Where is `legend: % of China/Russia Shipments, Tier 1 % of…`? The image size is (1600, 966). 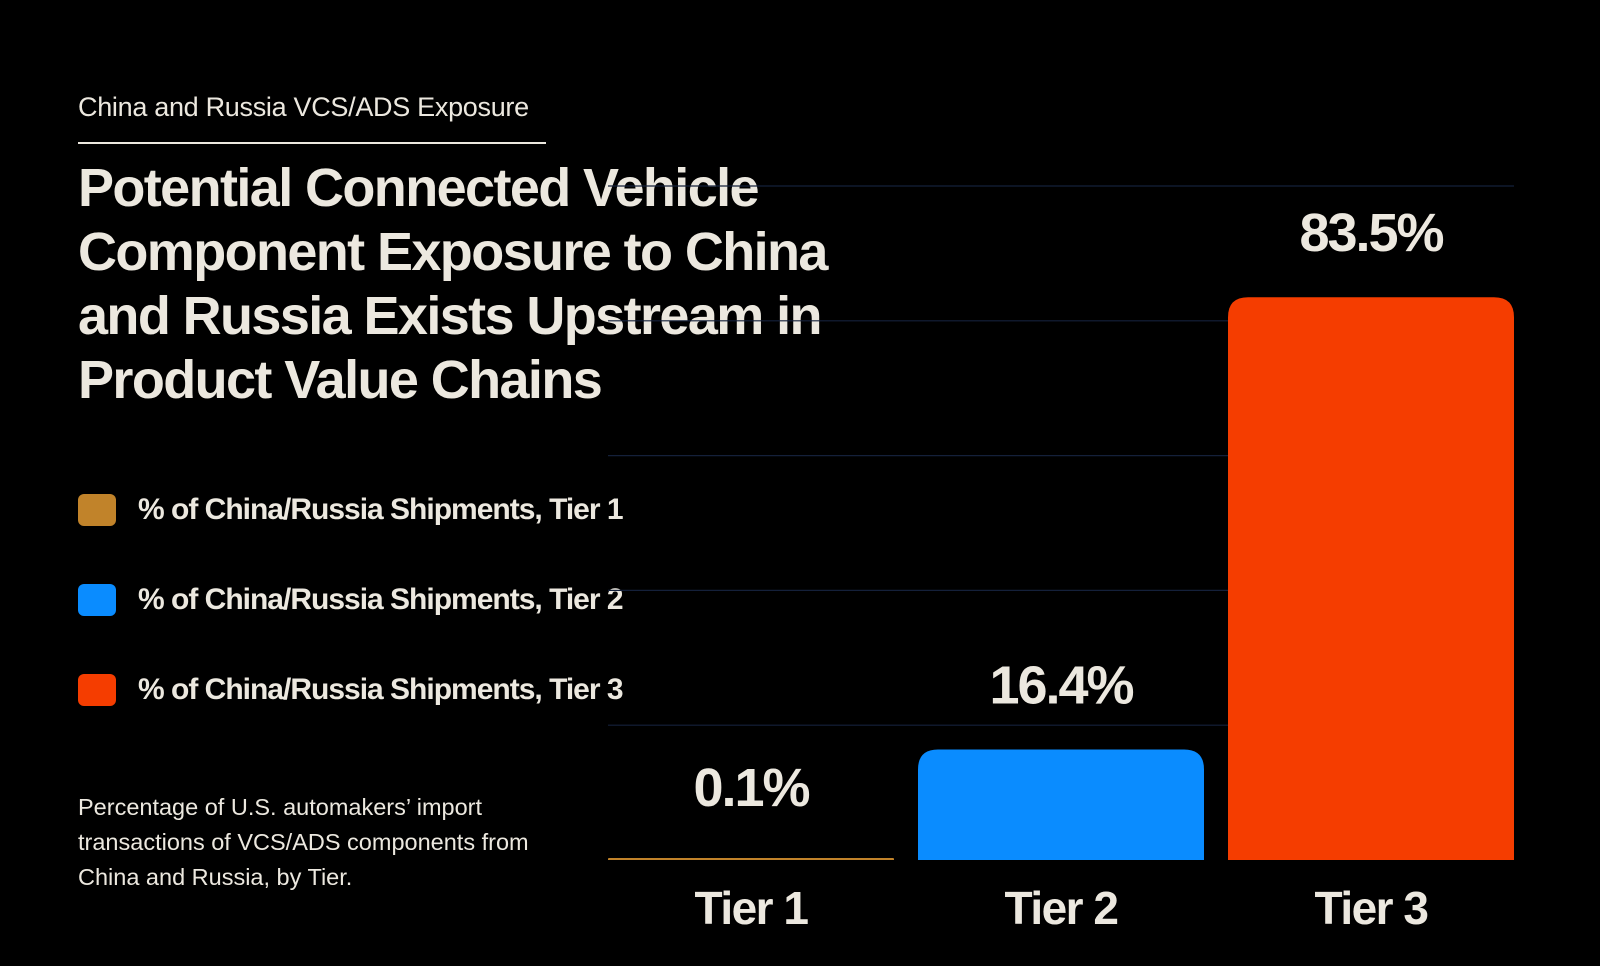 legend: % of China/Russia Shipments, Tier 1 % of… is located at coordinates (388, 627).